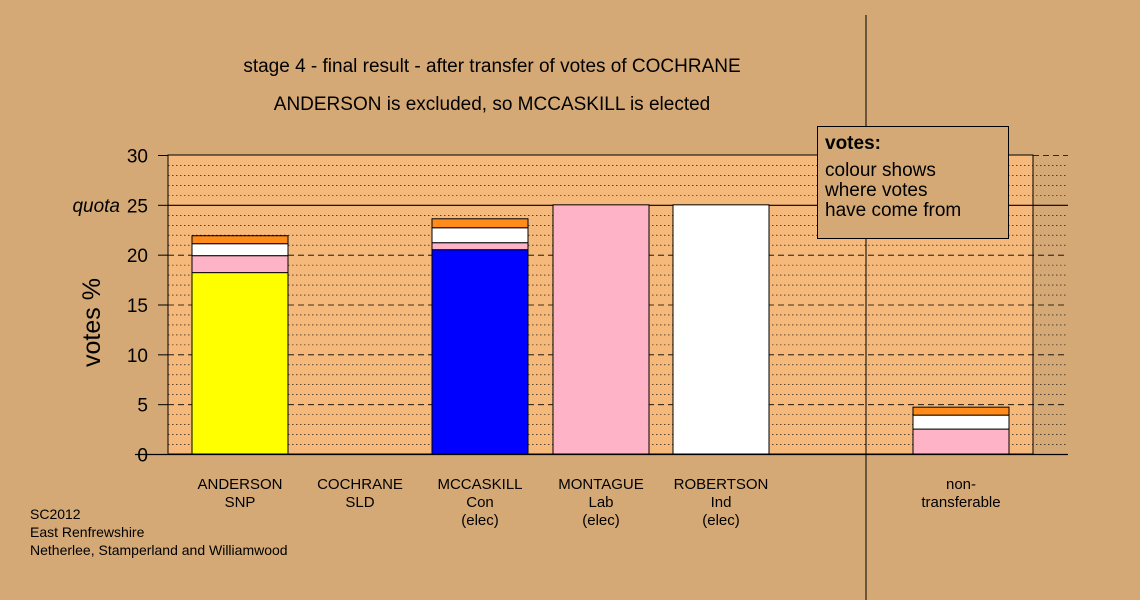 The height and width of the screenshot is (600, 1140). I want to click on y-tick-label: 5, so click(142, 406).